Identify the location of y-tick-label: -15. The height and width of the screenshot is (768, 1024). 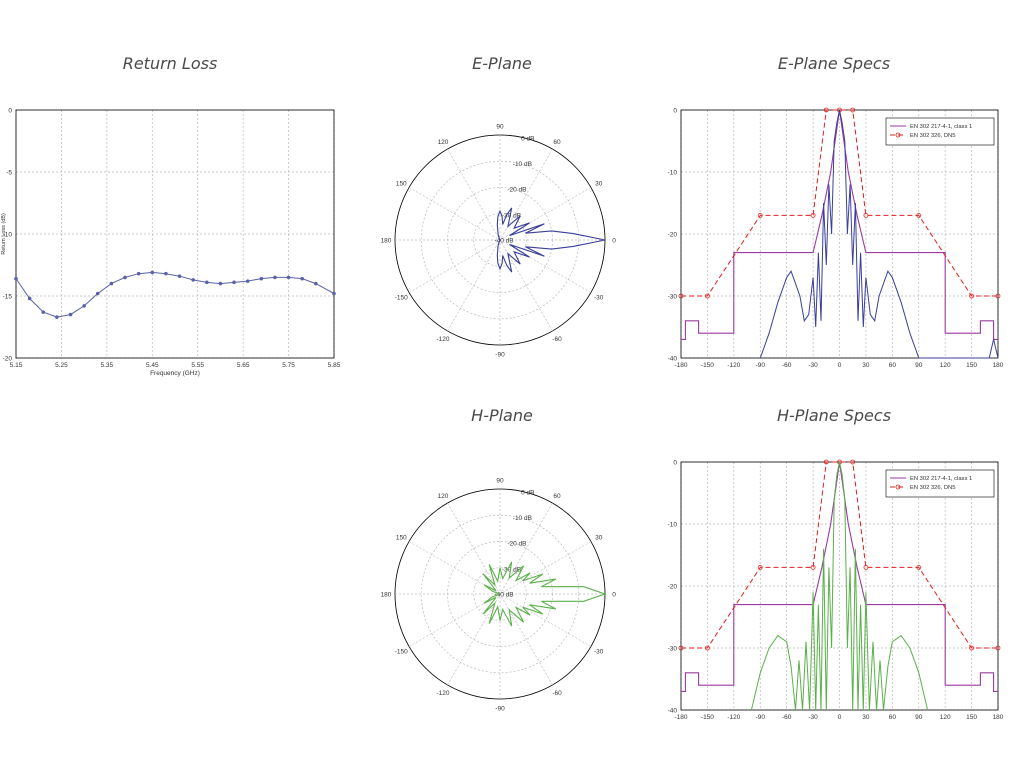
(8, 297).